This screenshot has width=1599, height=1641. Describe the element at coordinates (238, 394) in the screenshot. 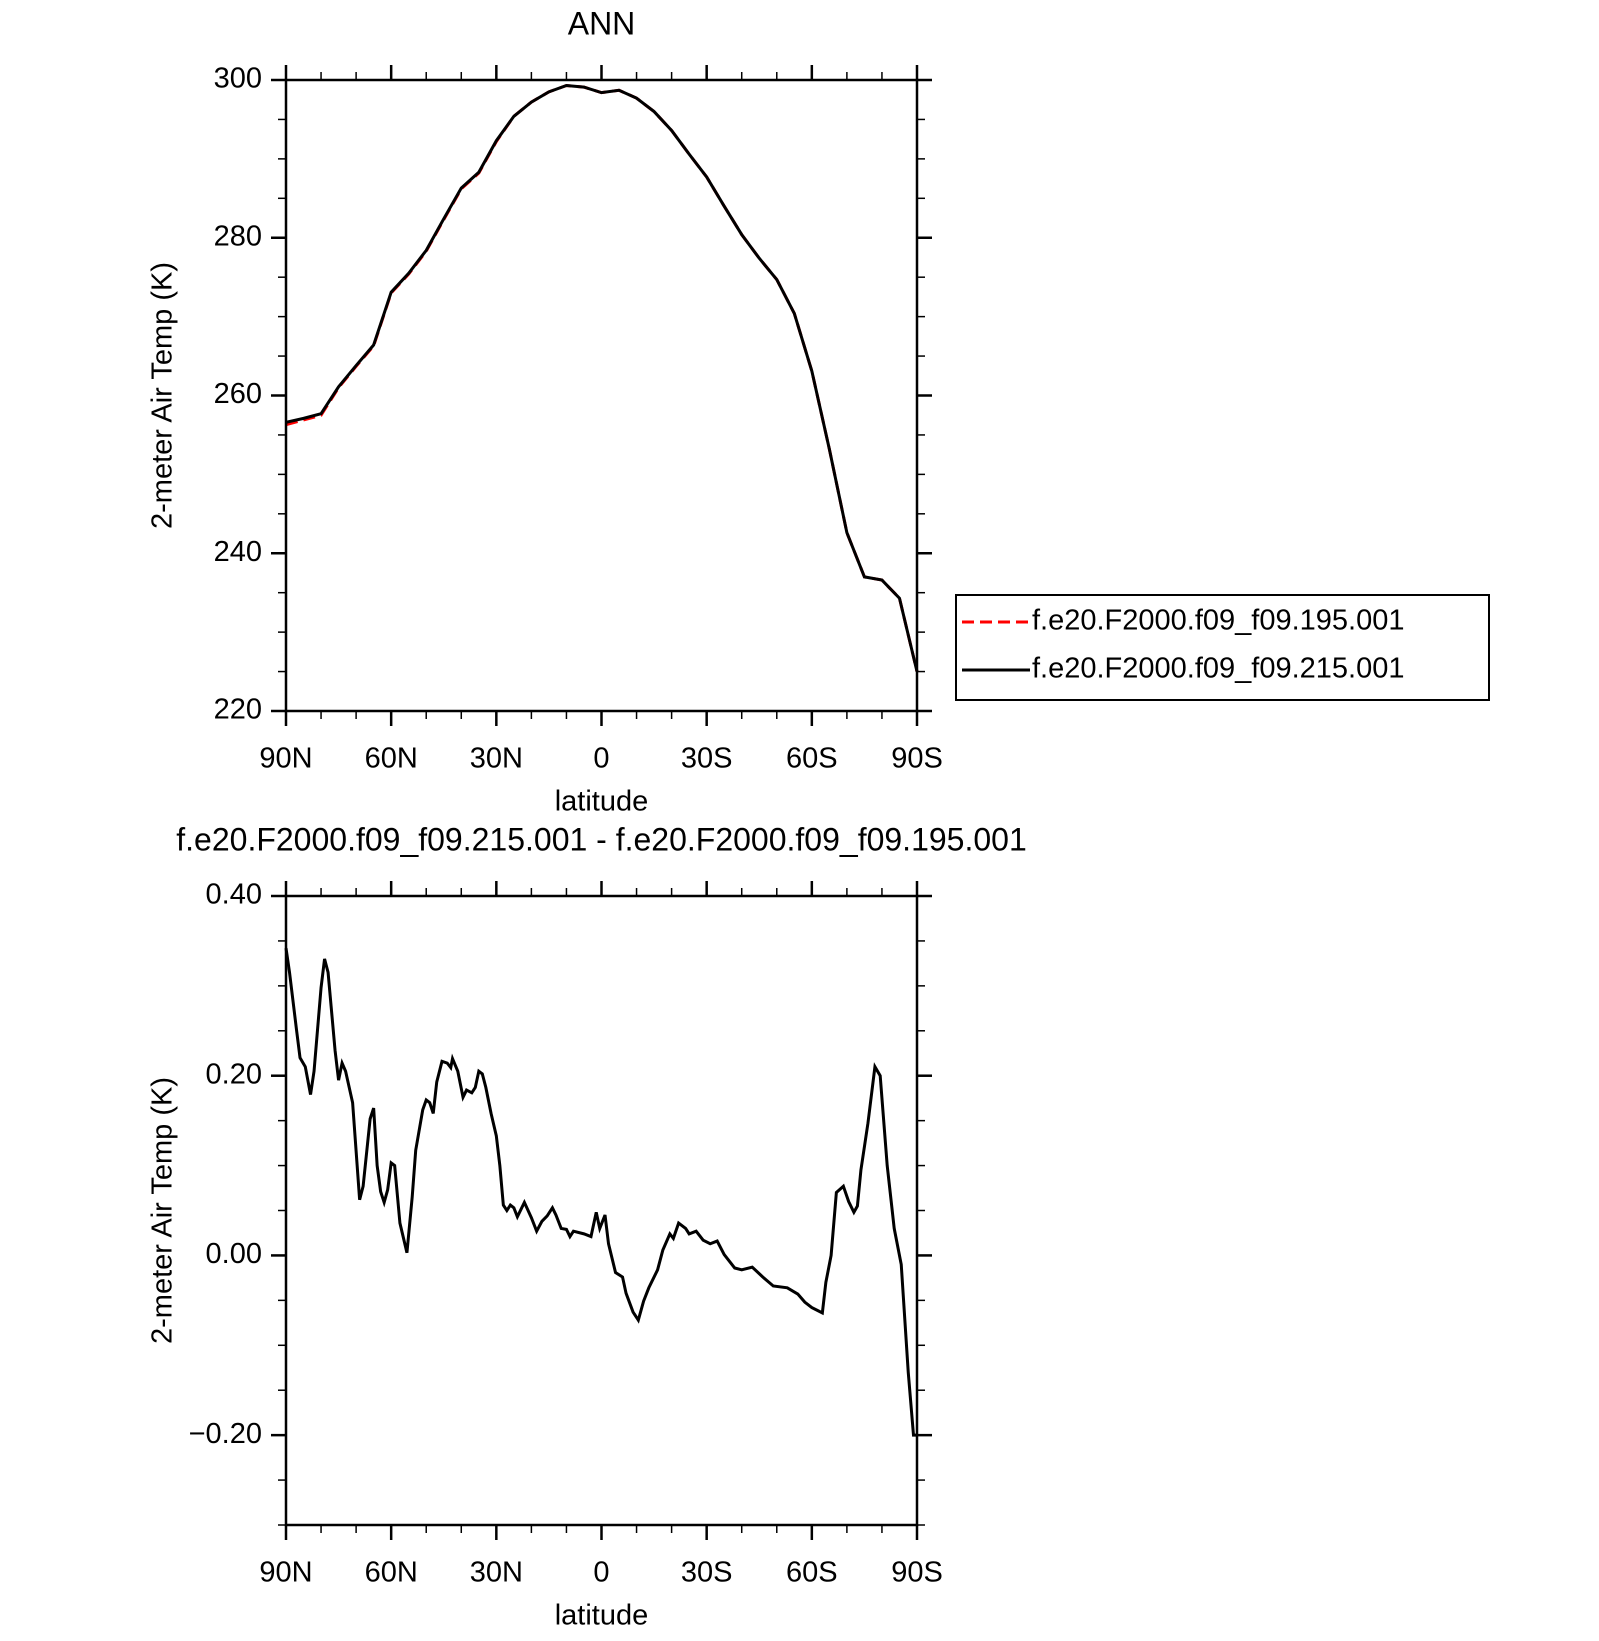

I see `y-tick-label: 260` at that location.